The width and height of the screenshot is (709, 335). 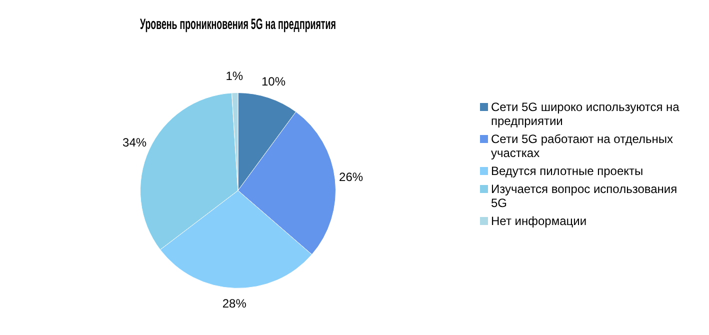 I want to click on legend-label: Изучается вопрос использования 5G, so click(x=584, y=196).